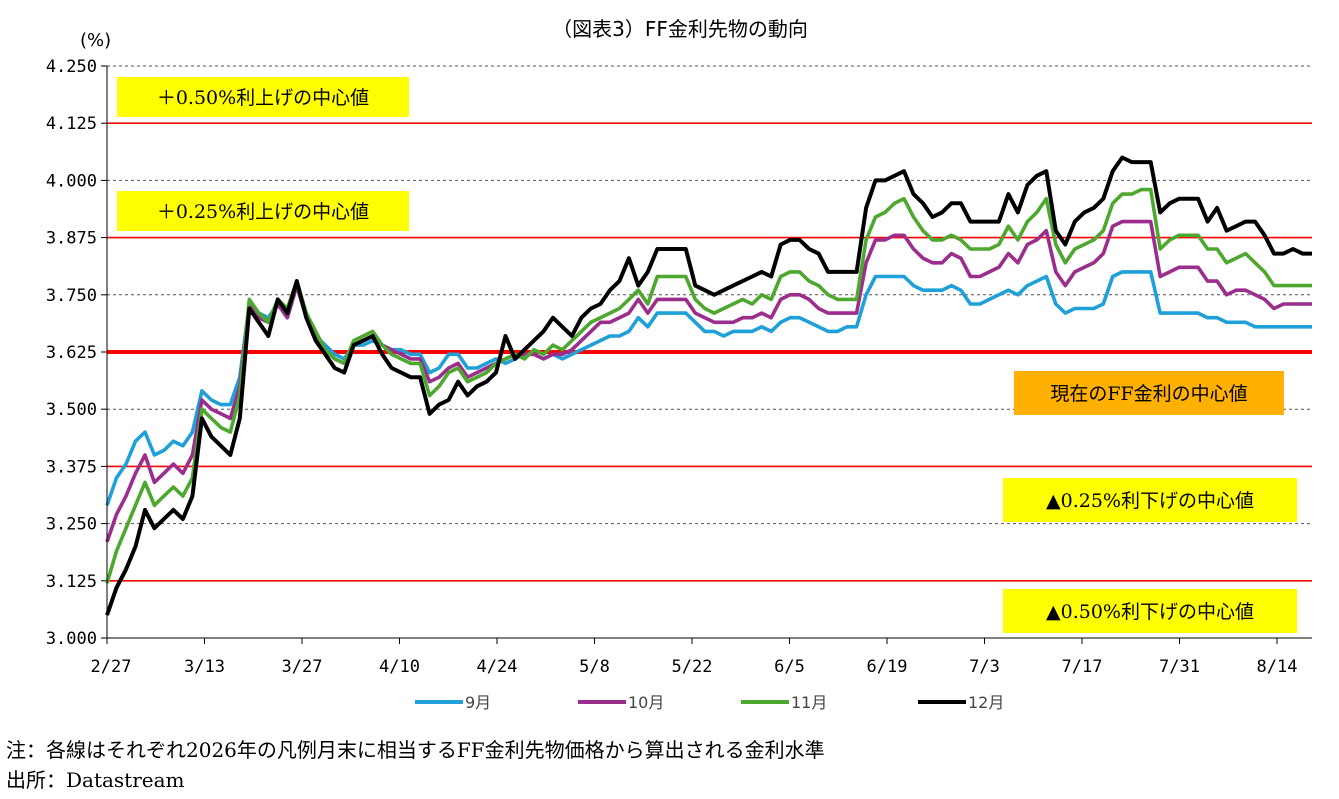 The width and height of the screenshot is (1339, 799). I want to click on annotation-label: ▲0.25%利下げの中心値, so click(1150, 501).